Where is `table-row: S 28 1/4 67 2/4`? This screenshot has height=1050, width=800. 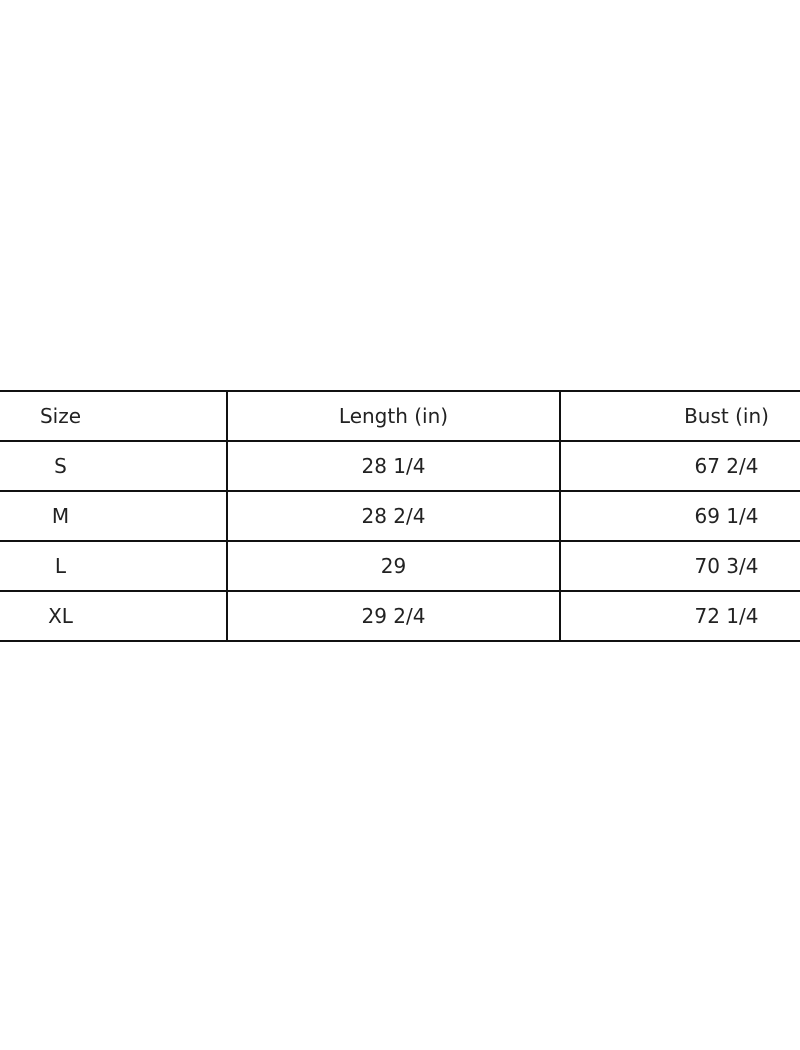 table-row: S 28 1/4 67 2/4 is located at coordinates (400, 466).